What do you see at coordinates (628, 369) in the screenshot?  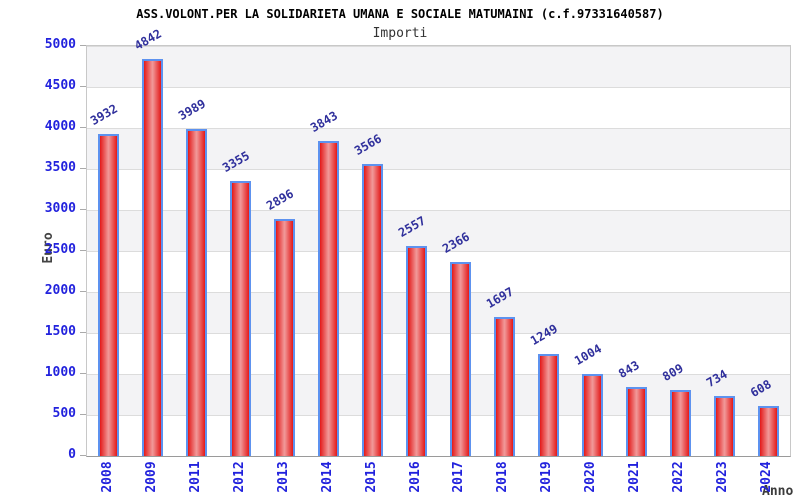 I see `bar-value-label: 843` at bounding box center [628, 369].